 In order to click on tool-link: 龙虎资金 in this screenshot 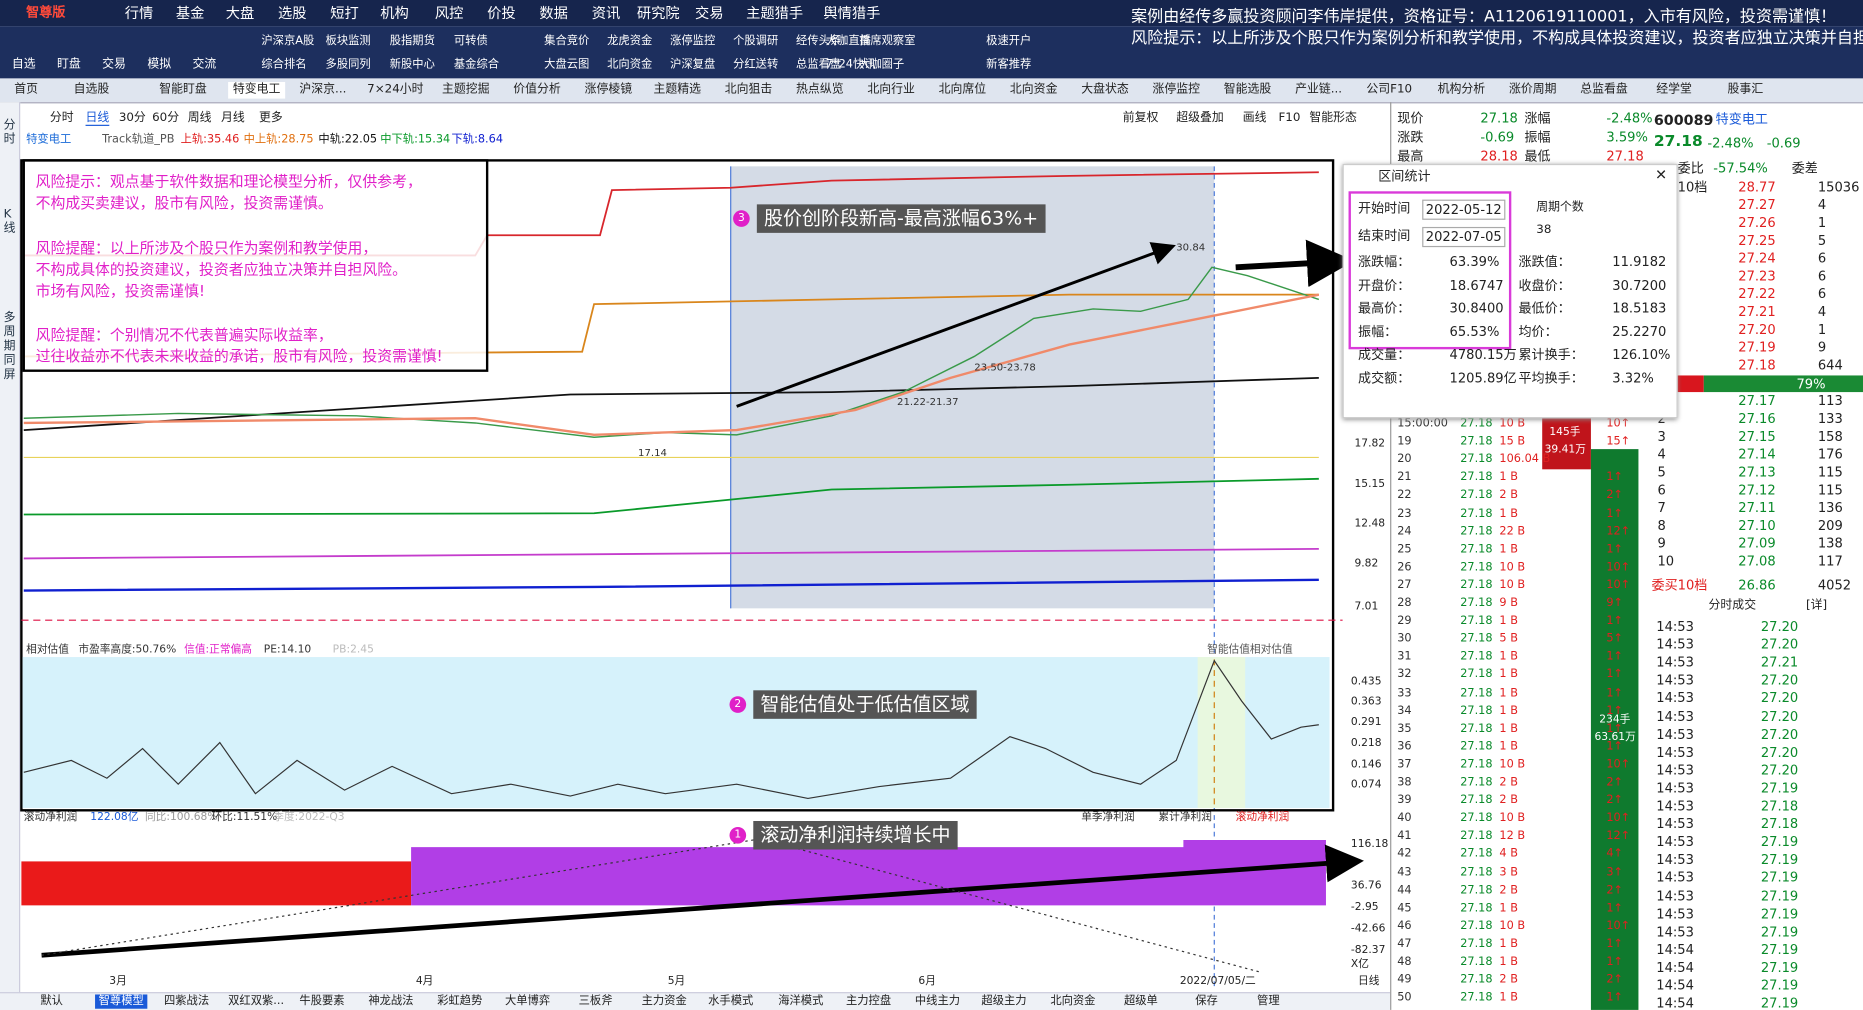, I will do `click(630, 41)`.